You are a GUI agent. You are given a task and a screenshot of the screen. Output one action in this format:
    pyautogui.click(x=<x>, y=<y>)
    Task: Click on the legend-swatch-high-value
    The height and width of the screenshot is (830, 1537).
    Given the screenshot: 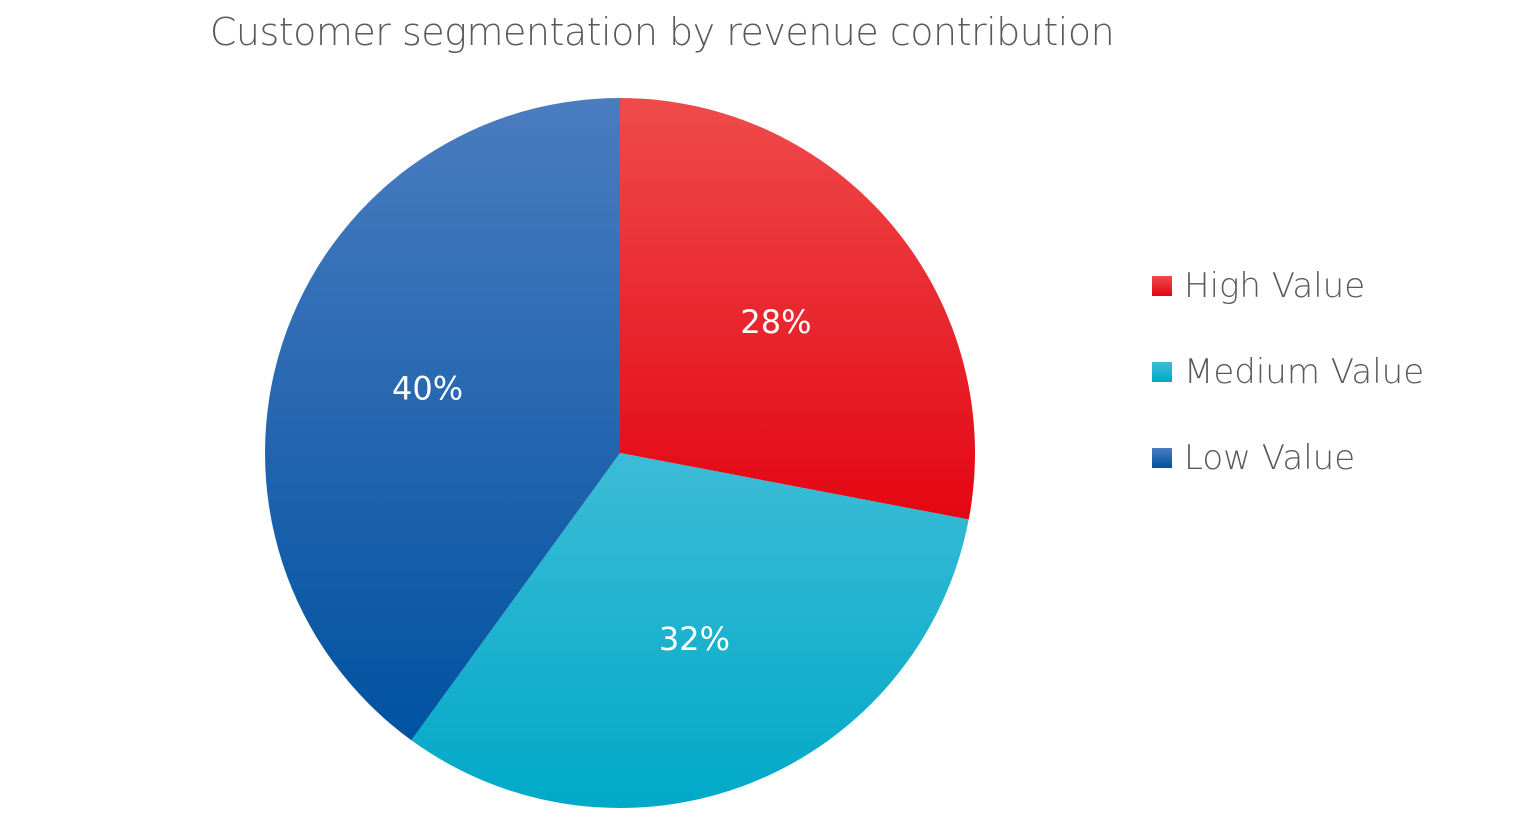 What is the action you would take?
    pyautogui.click(x=1162, y=286)
    